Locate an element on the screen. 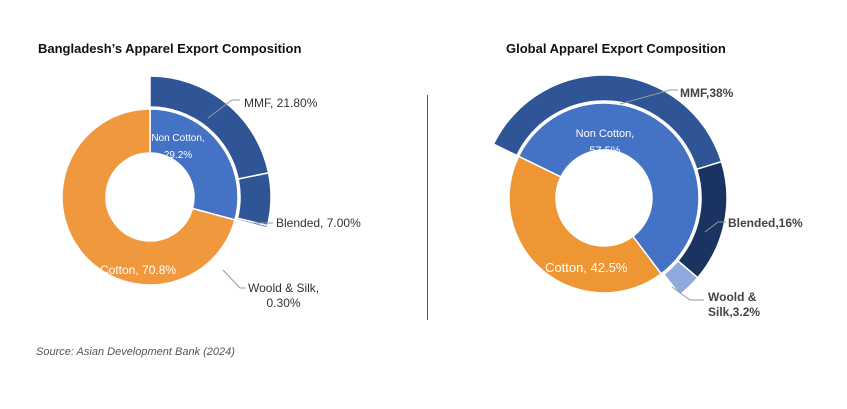  label-noncotton-global: Non Cotton, 57.5% is located at coordinates (605, 142).